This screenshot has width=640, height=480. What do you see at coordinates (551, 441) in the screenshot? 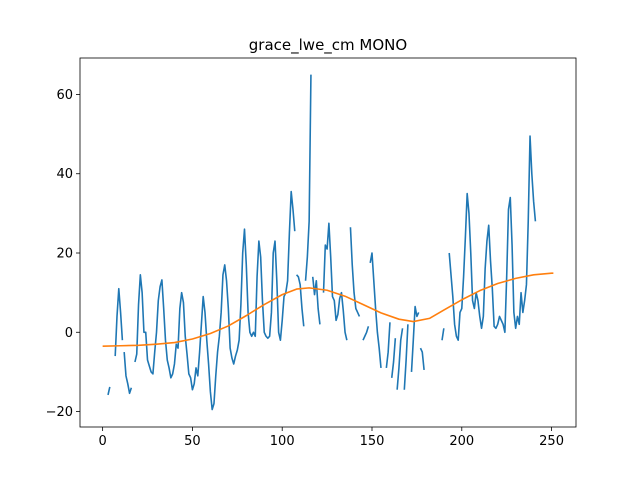
I see `x-tick-label: 250` at bounding box center [551, 441].